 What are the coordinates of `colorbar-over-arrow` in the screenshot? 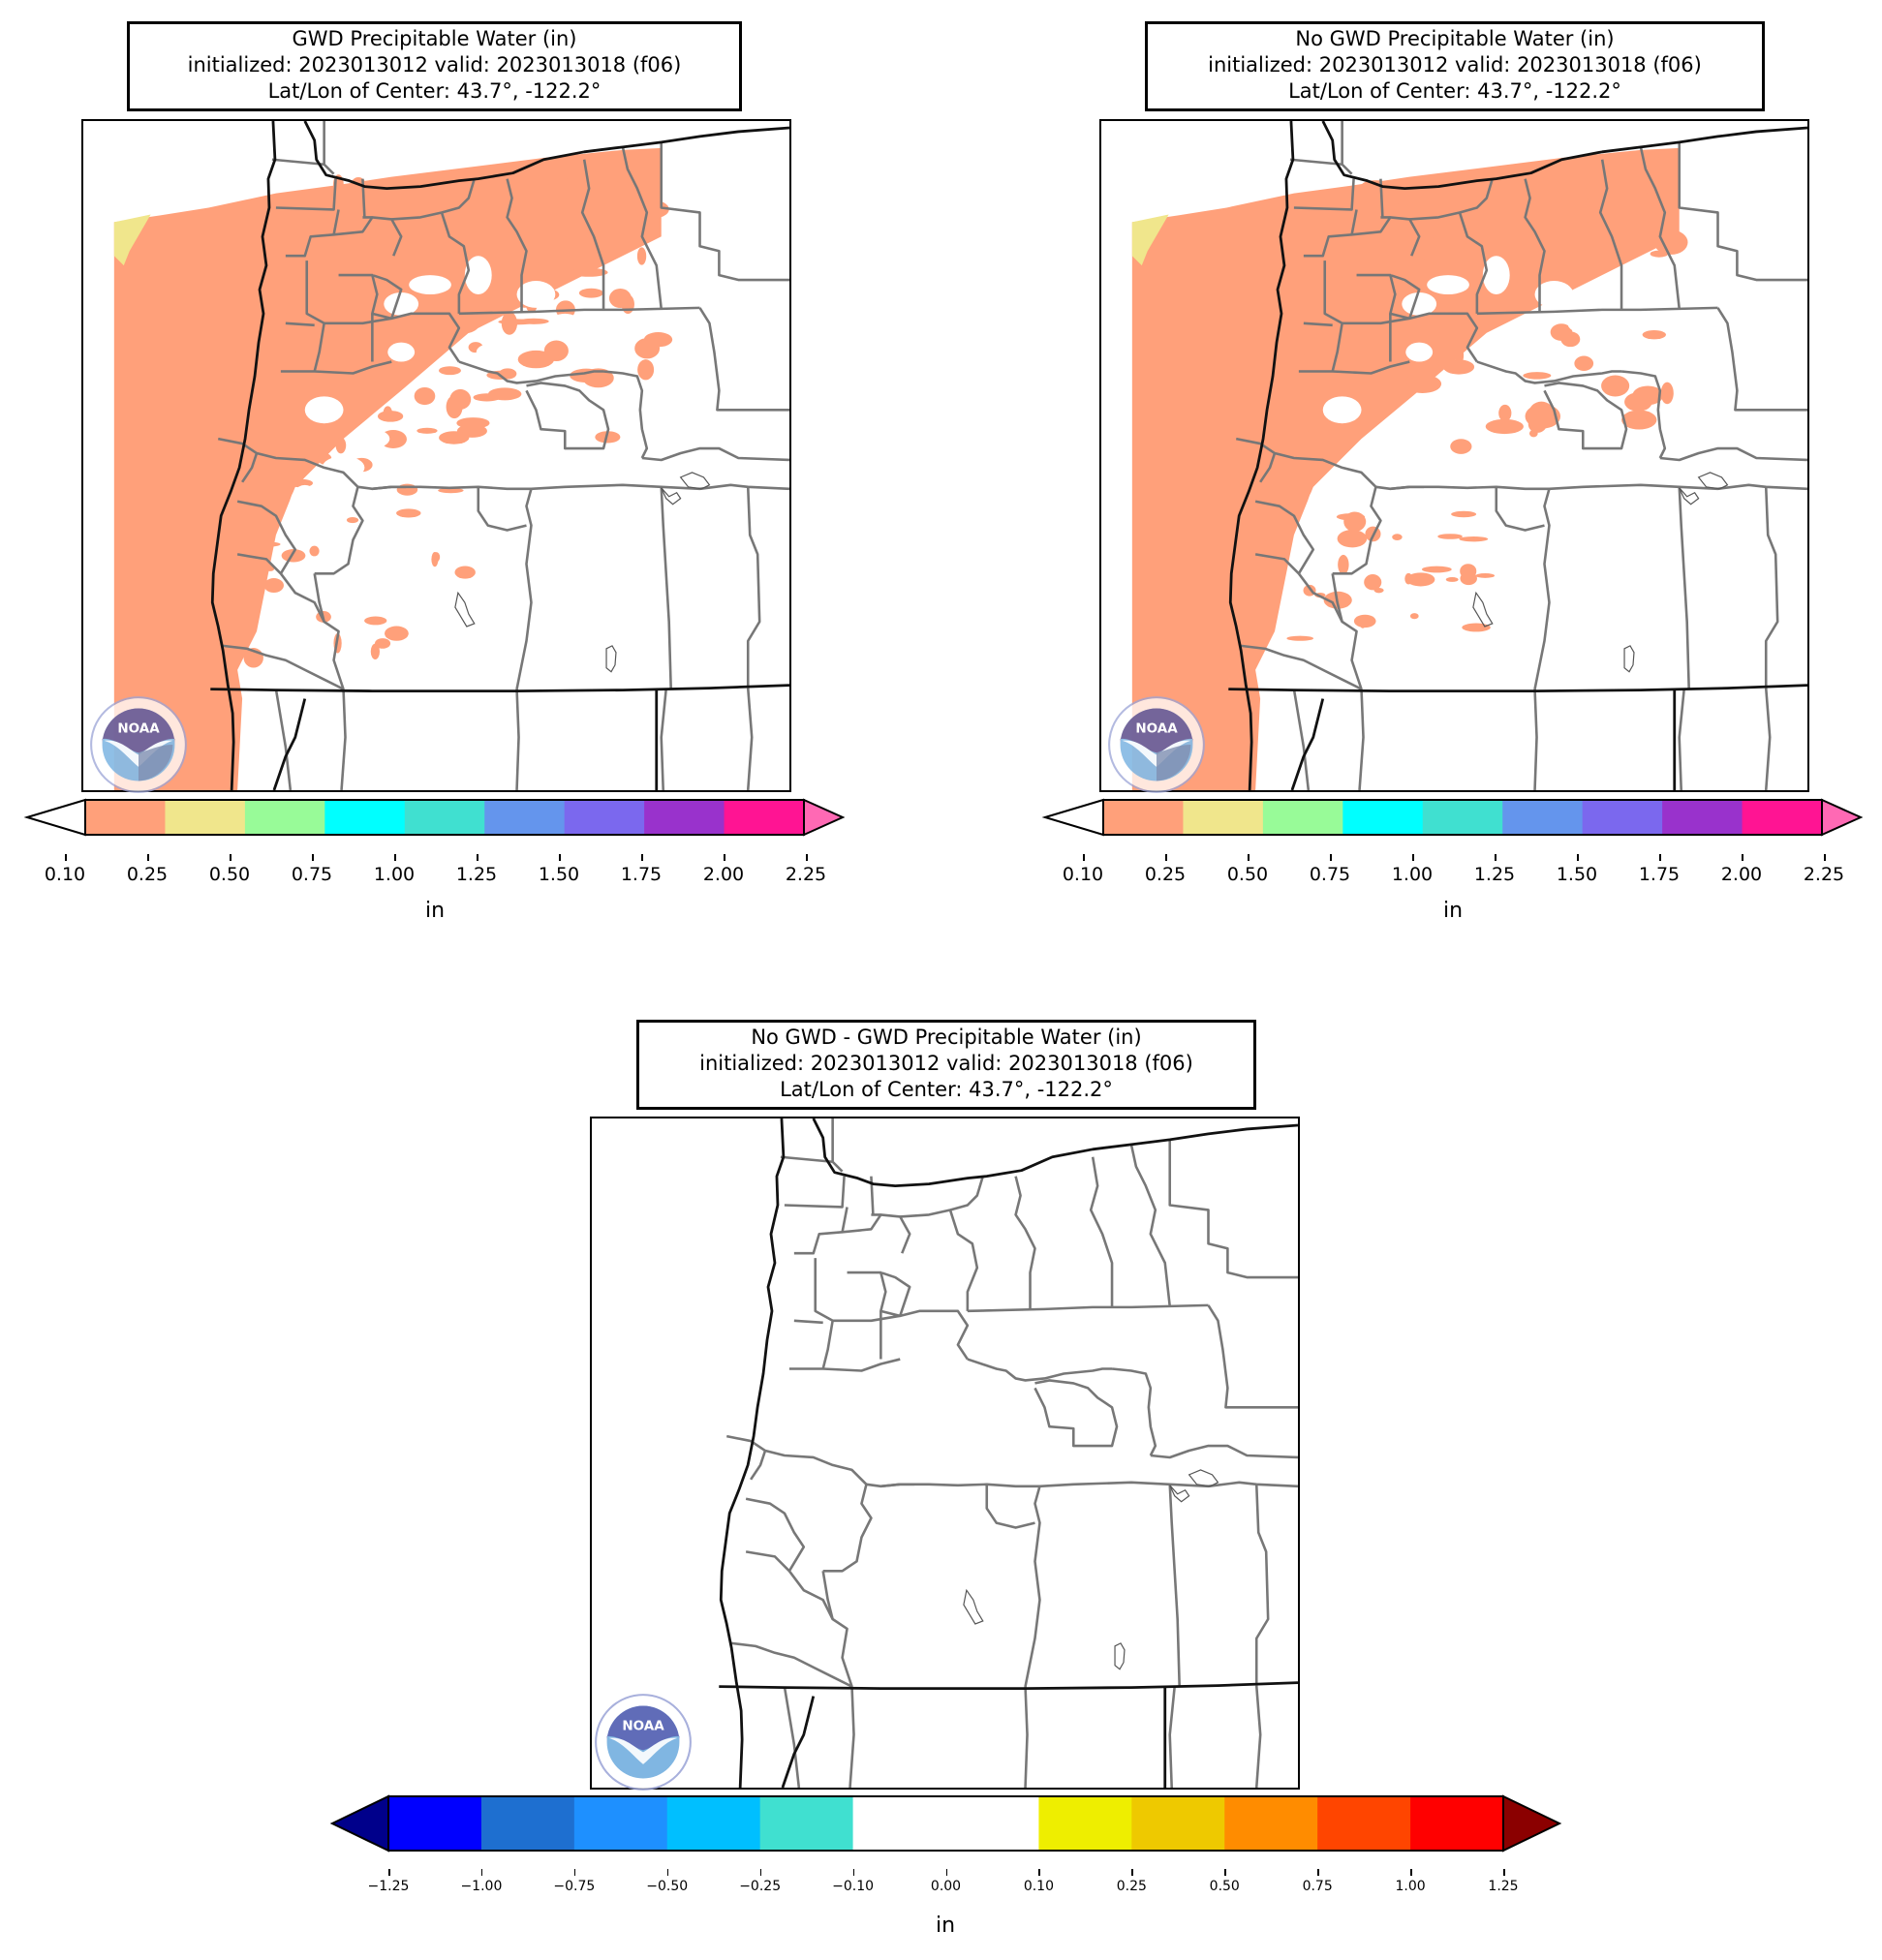 It's located at (1842, 817).